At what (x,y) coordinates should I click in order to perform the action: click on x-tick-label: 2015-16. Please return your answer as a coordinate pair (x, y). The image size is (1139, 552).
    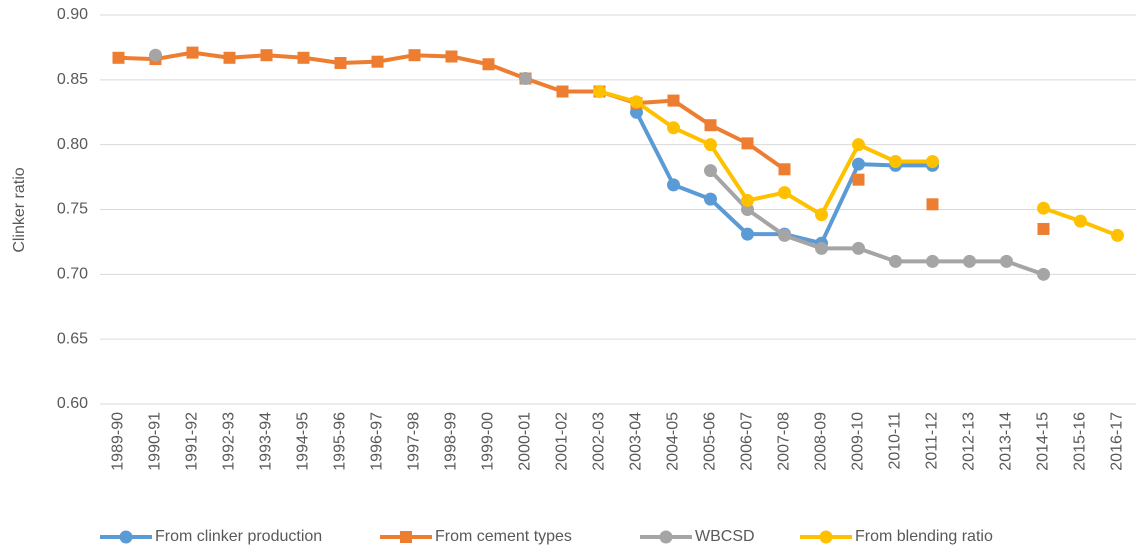
    Looking at the image, I should click on (1080, 441).